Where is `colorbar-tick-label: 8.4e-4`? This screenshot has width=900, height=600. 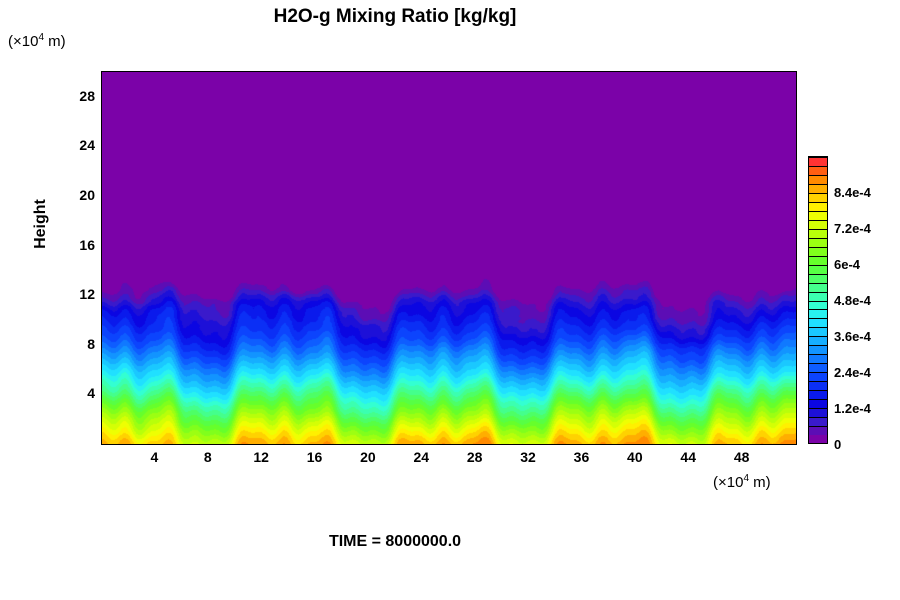 colorbar-tick-label: 8.4e-4 is located at coordinates (852, 192).